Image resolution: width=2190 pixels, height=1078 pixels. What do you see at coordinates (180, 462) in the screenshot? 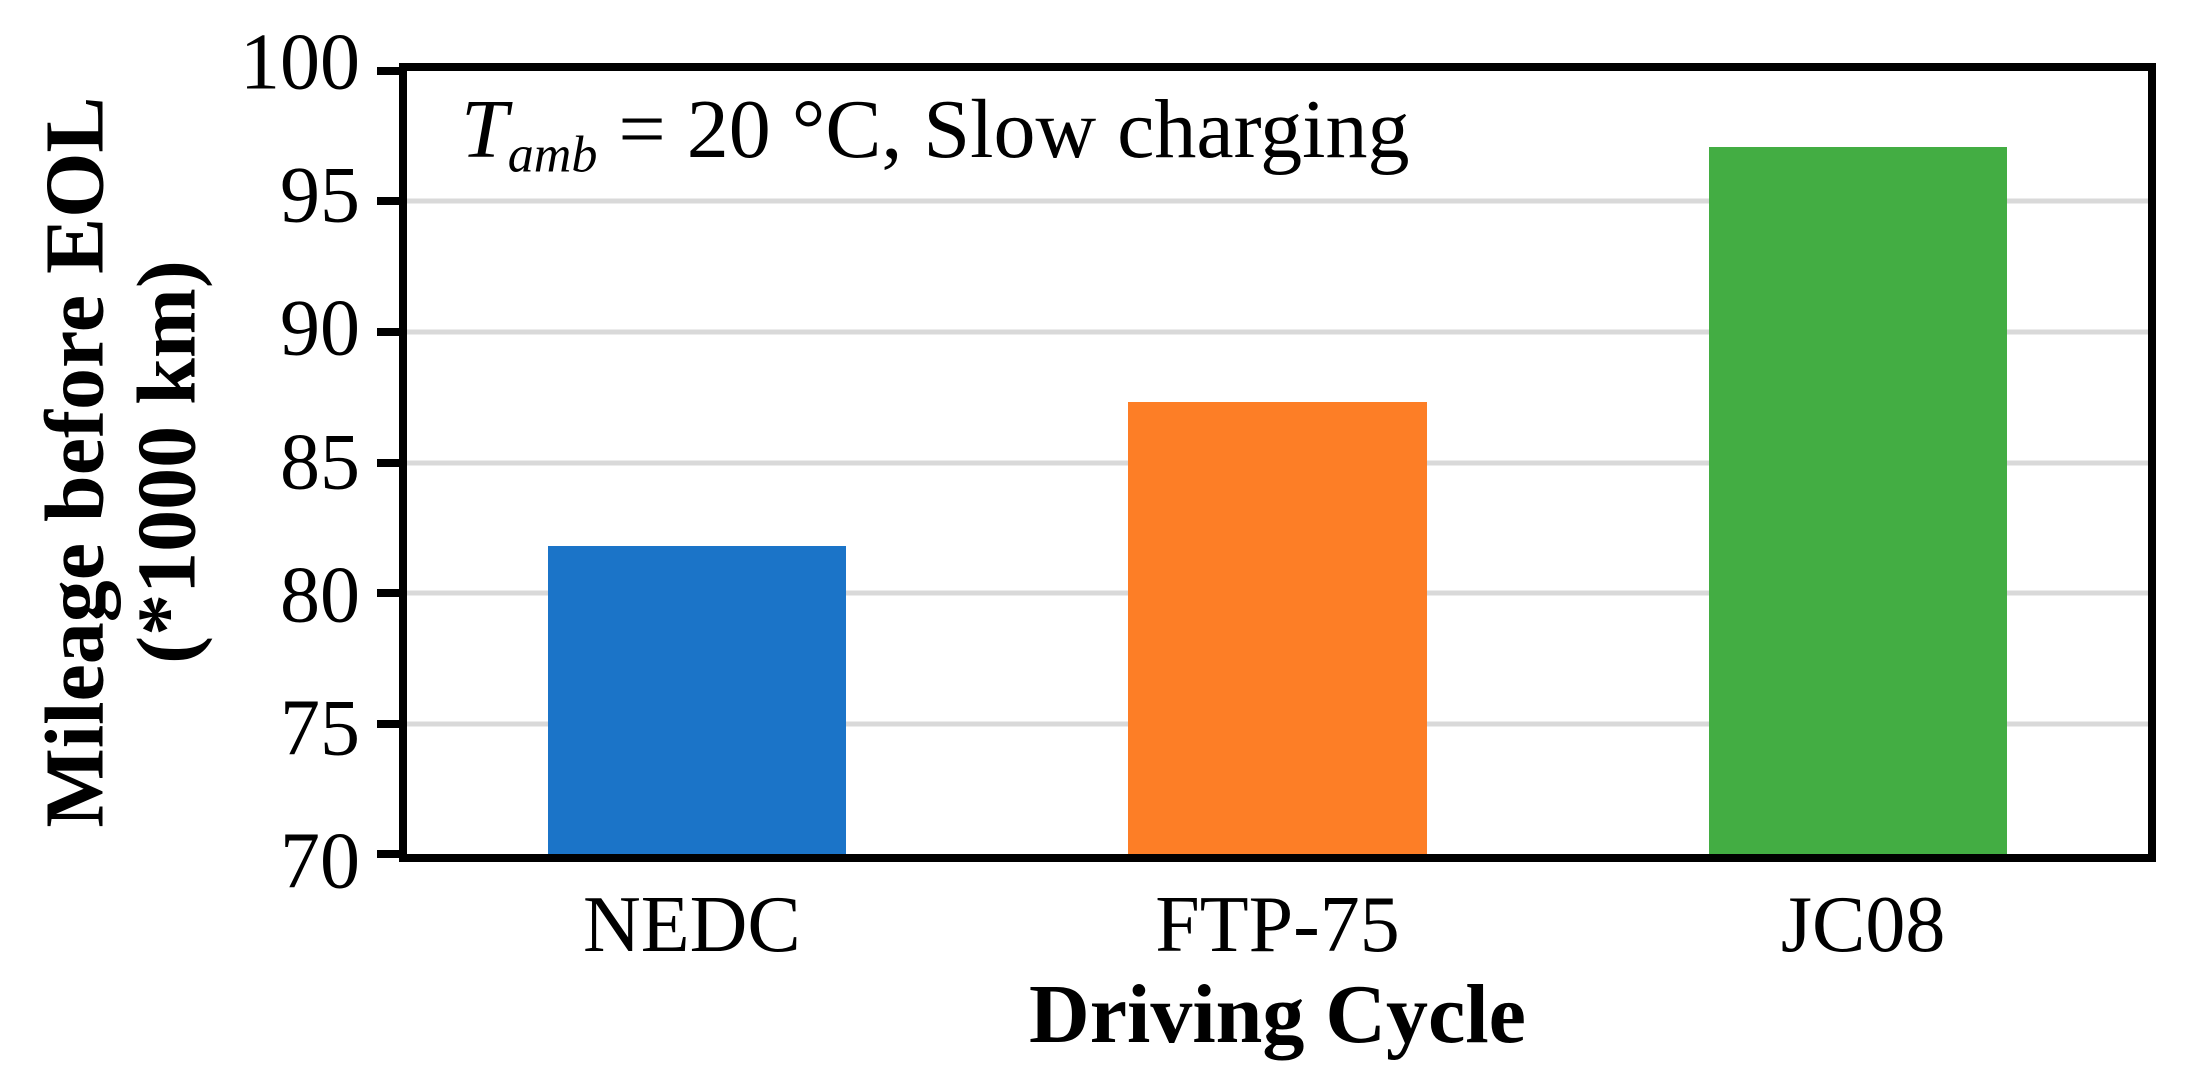
I see `y-tick-labels: 70 75 80 85 90 95 100` at bounding box center [180, 462].